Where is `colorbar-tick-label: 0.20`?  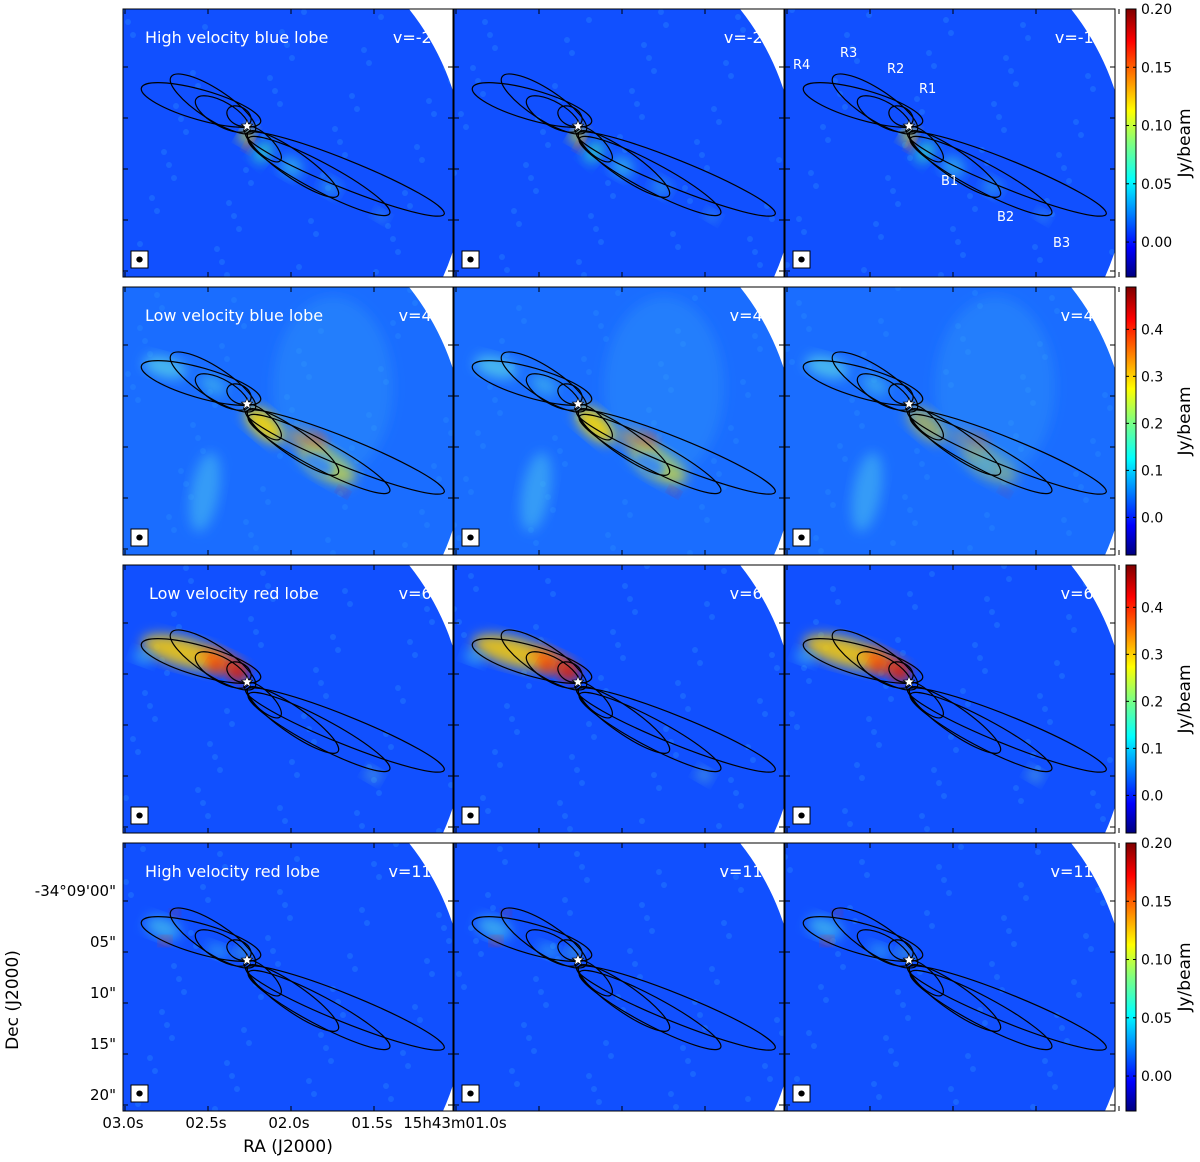
colorbar-tick-label: 0.20 is located at coordinates (1156, 10).